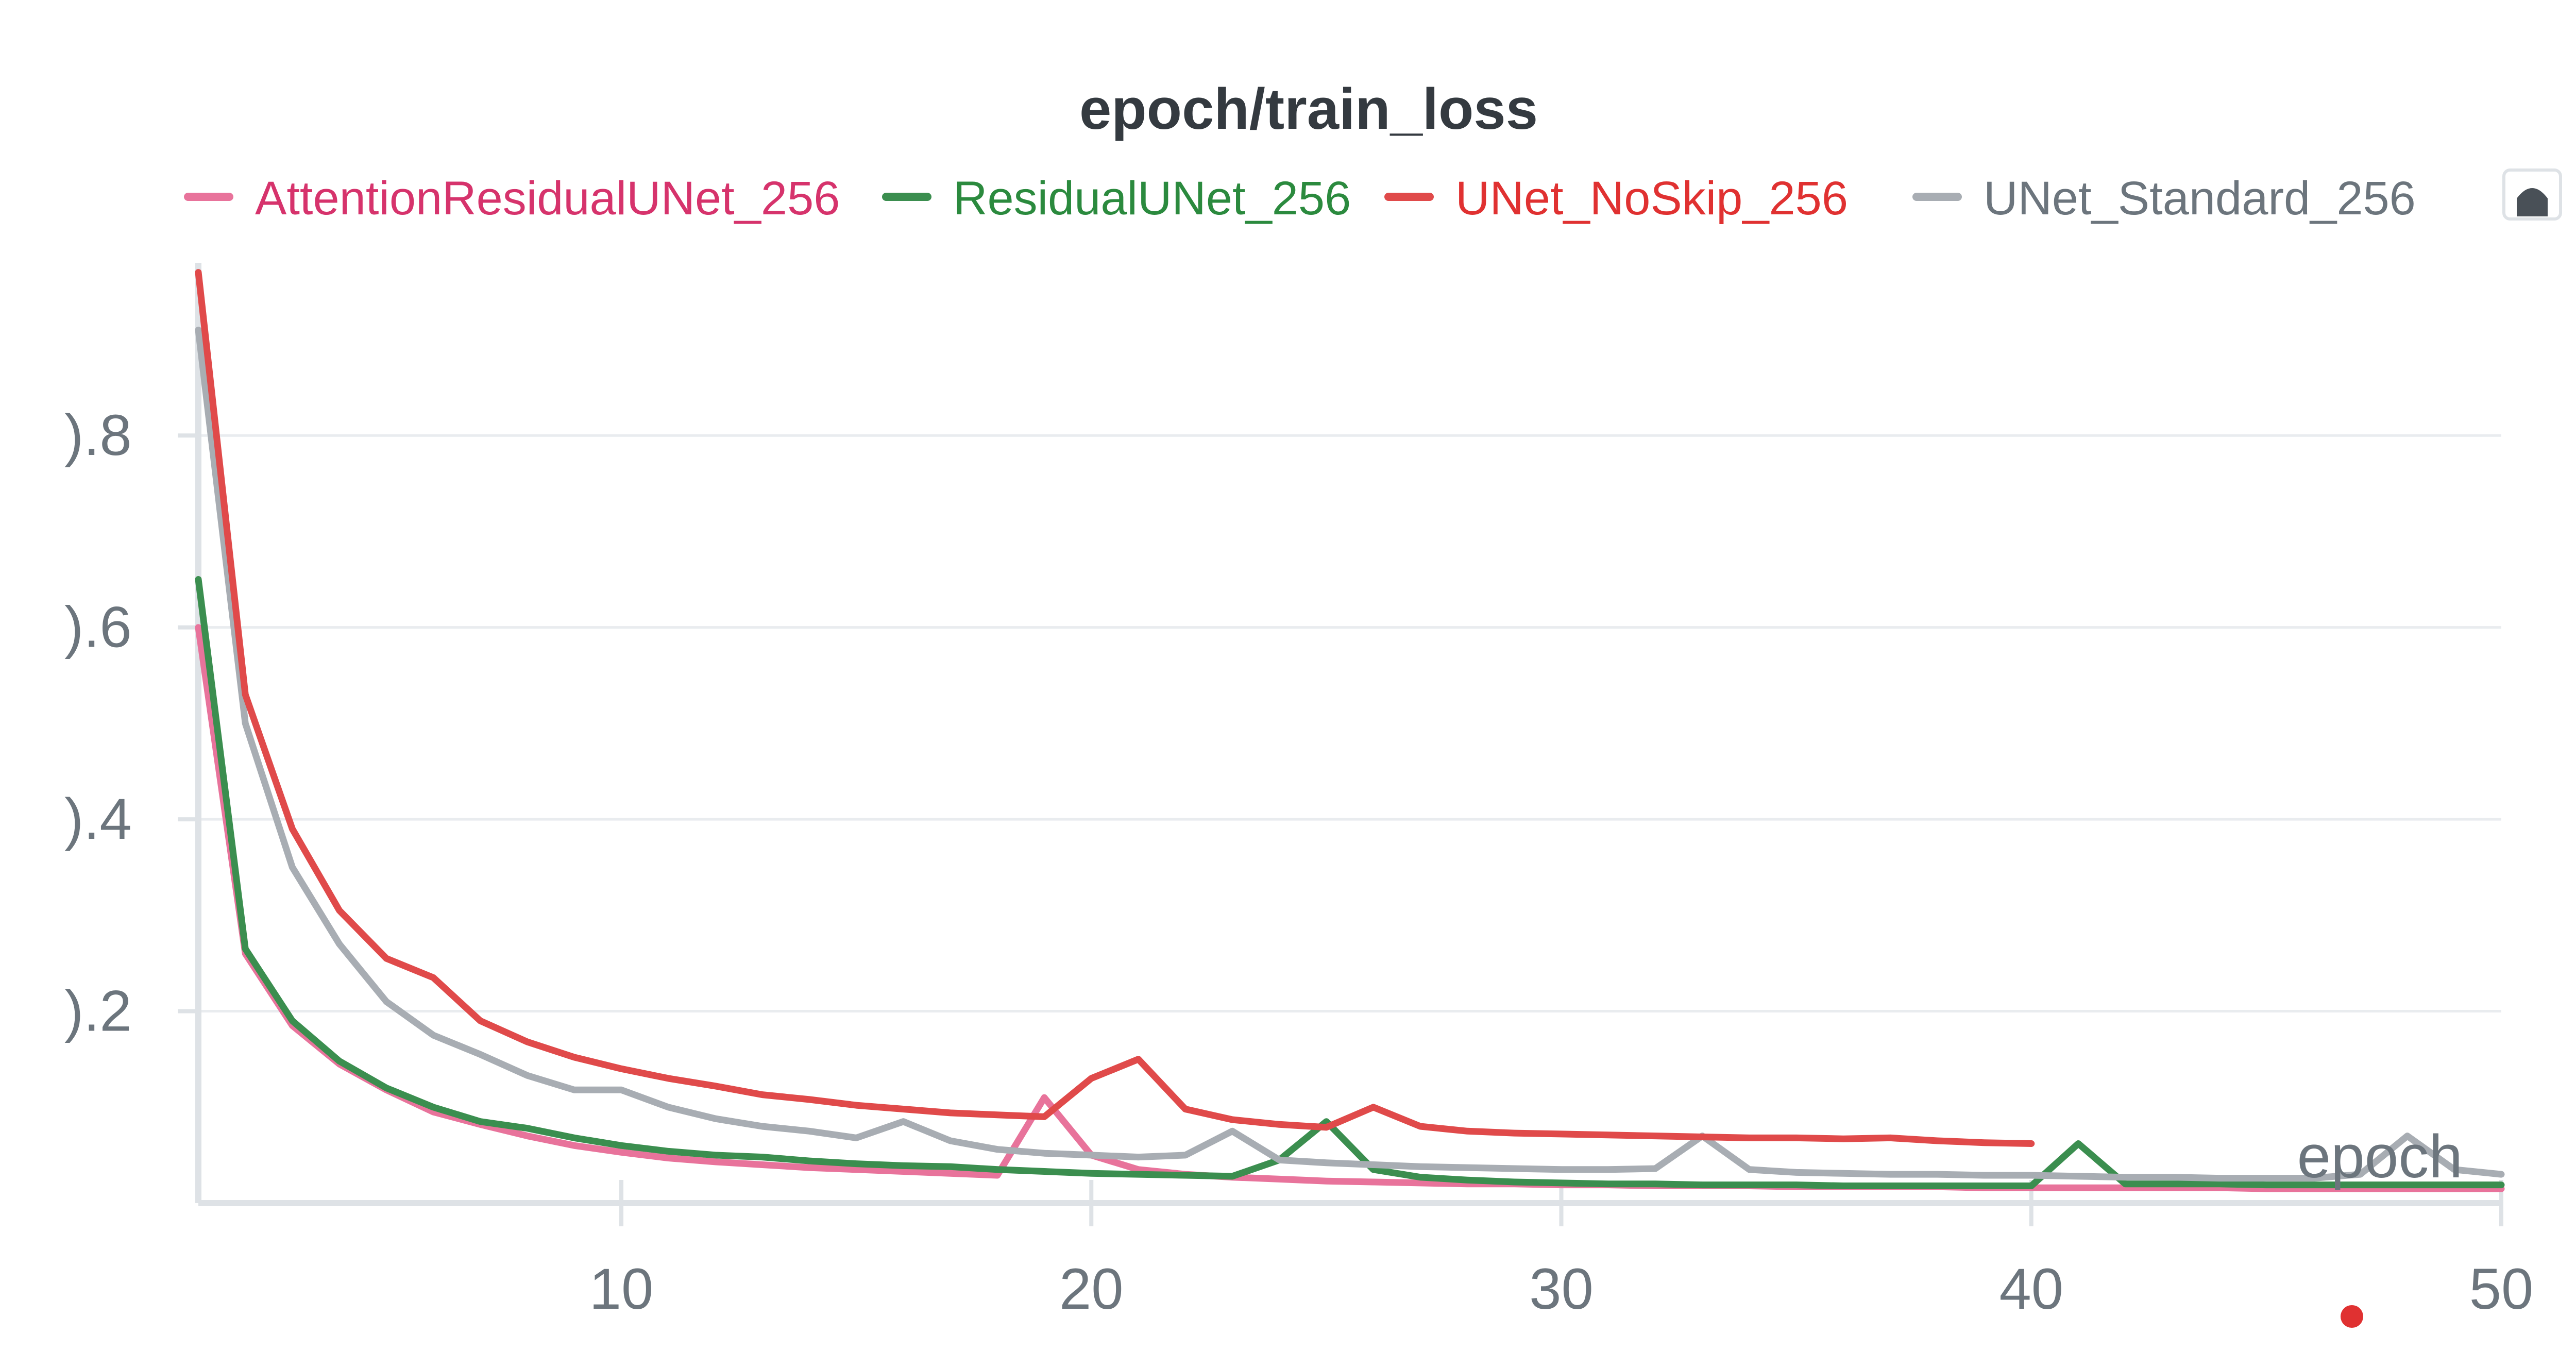 The width and height of the screenshot is (2576, 1368). What do you see at coordinates (98, 1011) in the screenshot?
I see `y-tick-label-0: ).2` at bounding box center [98, 1011].